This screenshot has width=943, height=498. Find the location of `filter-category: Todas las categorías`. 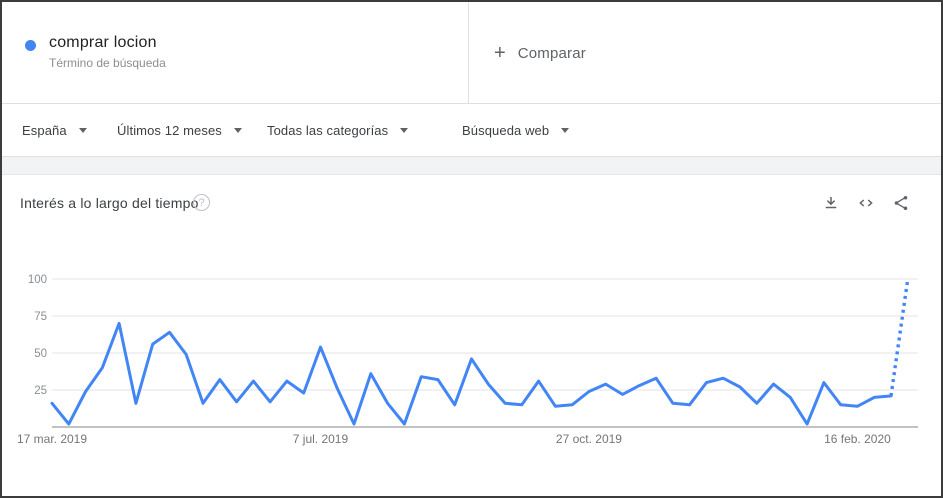

filter-category: Todas las categorías is located at coordinates (338, 130).